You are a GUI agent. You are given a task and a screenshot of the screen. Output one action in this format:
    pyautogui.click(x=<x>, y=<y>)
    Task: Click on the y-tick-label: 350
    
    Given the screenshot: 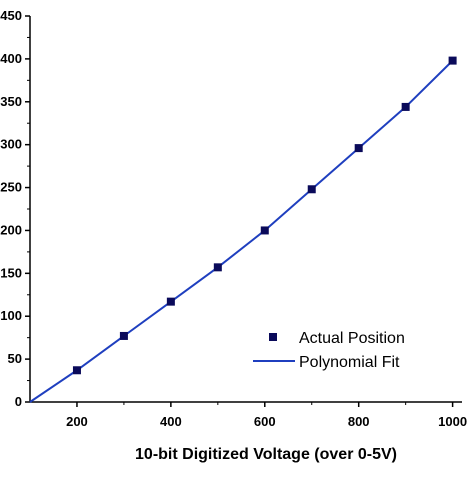 What is the action you would take?
    pyautogui.click(x=11, y=101)
    